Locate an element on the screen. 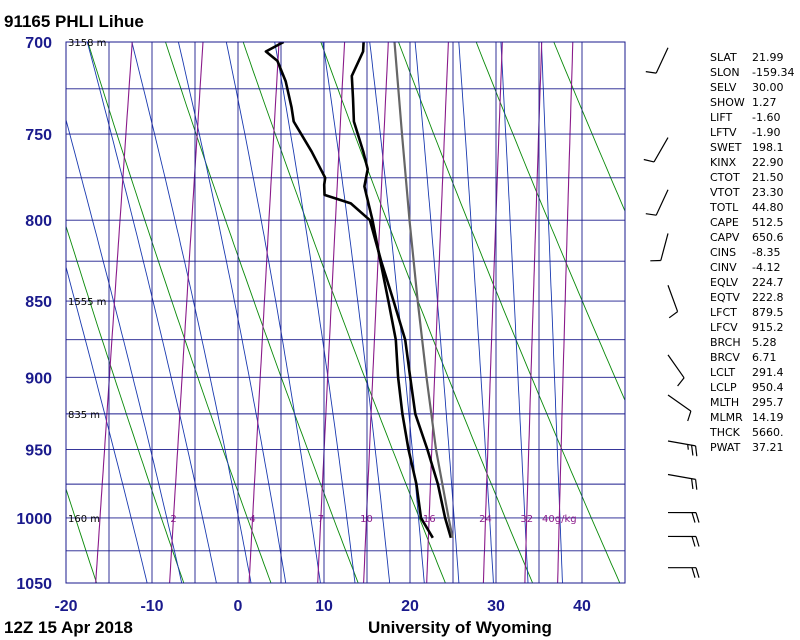 This screenshot has width=800, height=640. height-labels: 3158 m 1555 m 835 m 160 m is located at coordinates (87, 281).